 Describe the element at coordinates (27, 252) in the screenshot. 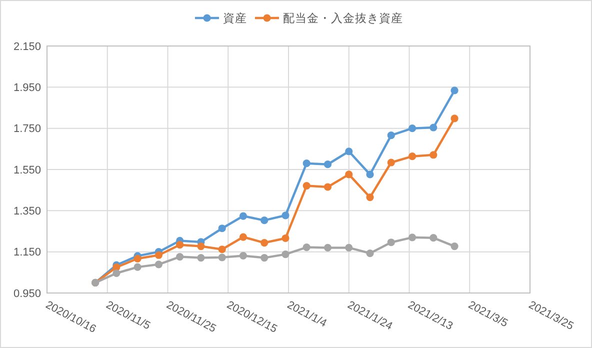

I see `y-tick-label: 1.150` at that location.